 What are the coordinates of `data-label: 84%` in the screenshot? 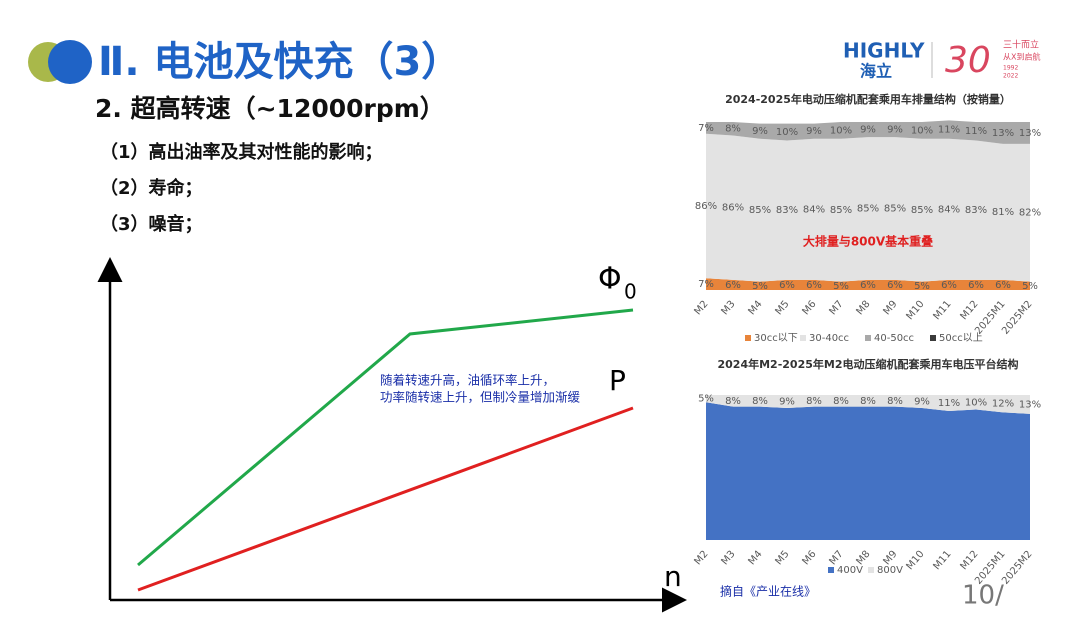 It's located at (814, 209).